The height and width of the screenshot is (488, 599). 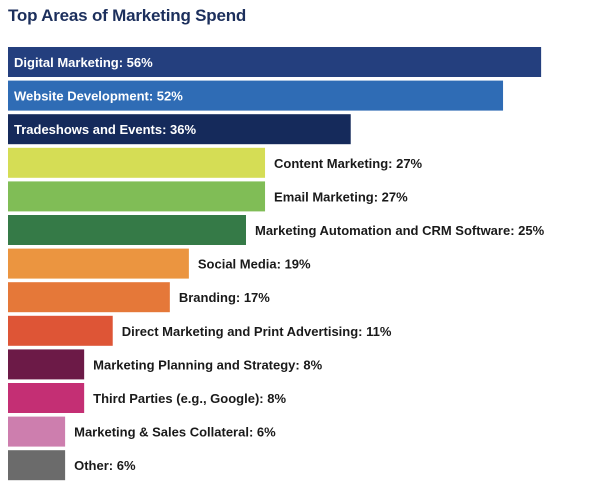 I want to click on bar-branding, so click(x=89, y=297).